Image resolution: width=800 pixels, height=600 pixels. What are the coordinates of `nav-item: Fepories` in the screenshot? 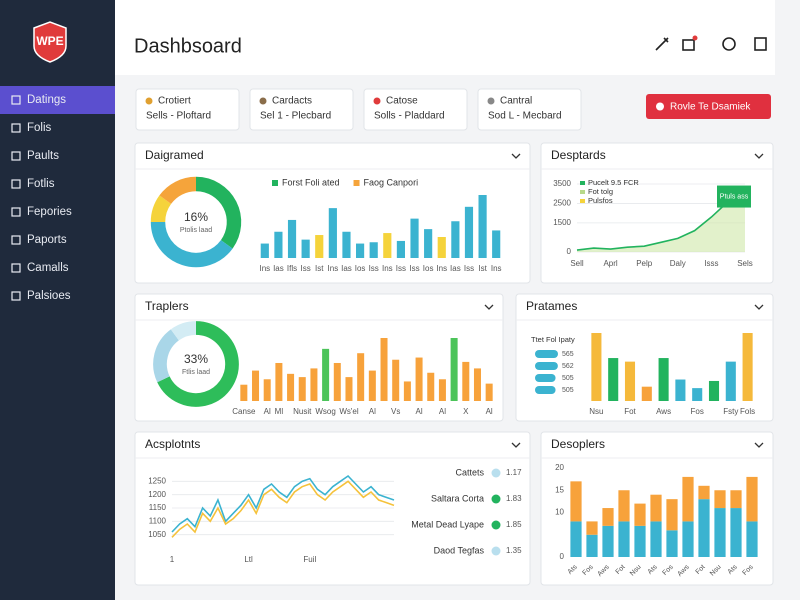 It's located at (49, 212).